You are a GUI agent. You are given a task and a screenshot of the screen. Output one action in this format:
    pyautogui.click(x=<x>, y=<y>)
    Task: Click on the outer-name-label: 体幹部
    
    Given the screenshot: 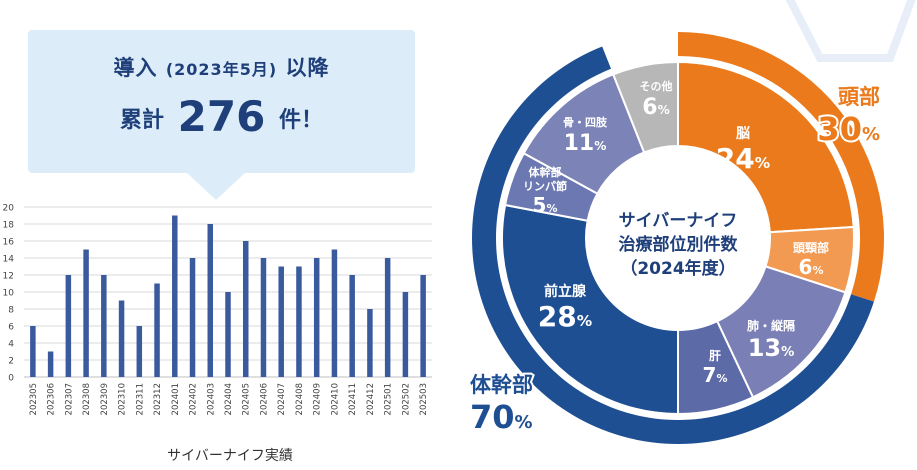 What is the action you would take?
    pyautogui.click(x=501, y=385)
    